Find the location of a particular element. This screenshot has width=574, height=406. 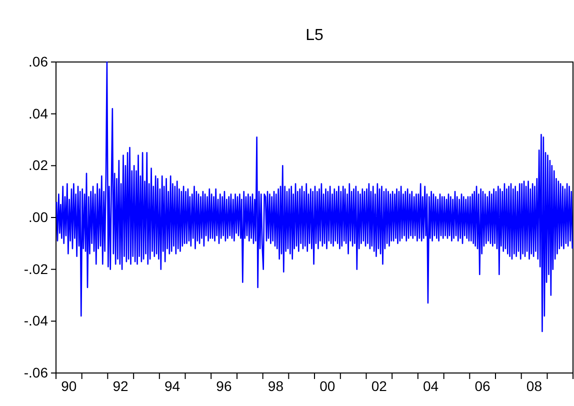

y-tick-label: -.02 is located at coordinates (36, 268).